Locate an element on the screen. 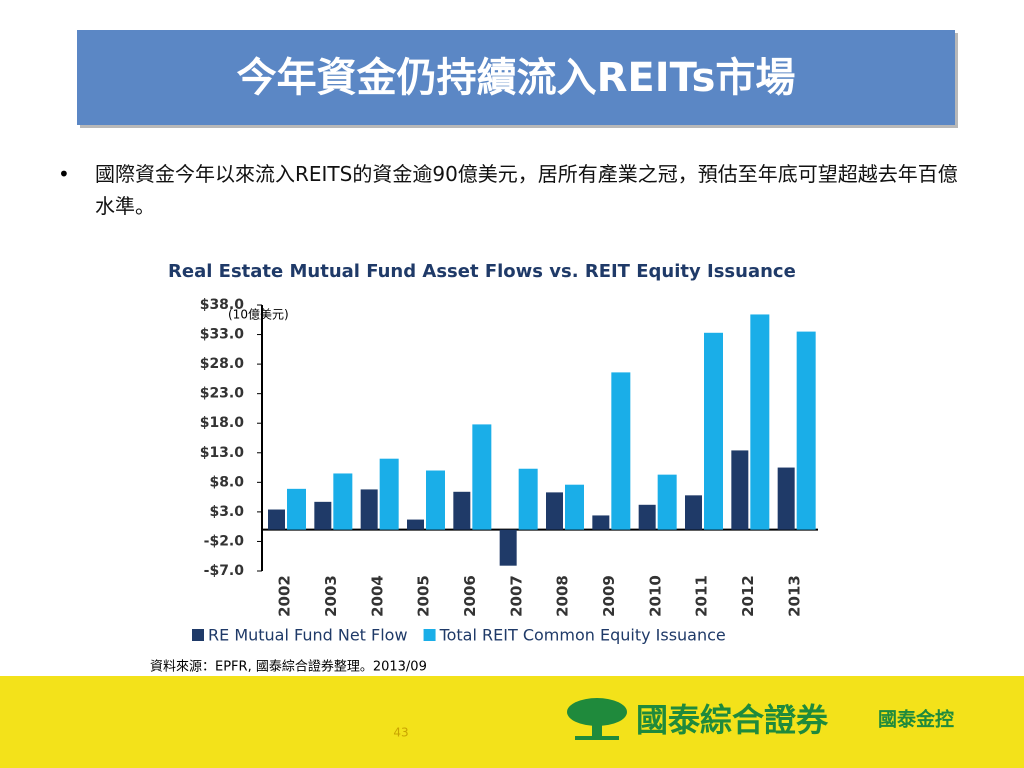 The height and width of the screenshot is (768, 1024). x-tick-label: 2011 is located at coordinates (702, 596).